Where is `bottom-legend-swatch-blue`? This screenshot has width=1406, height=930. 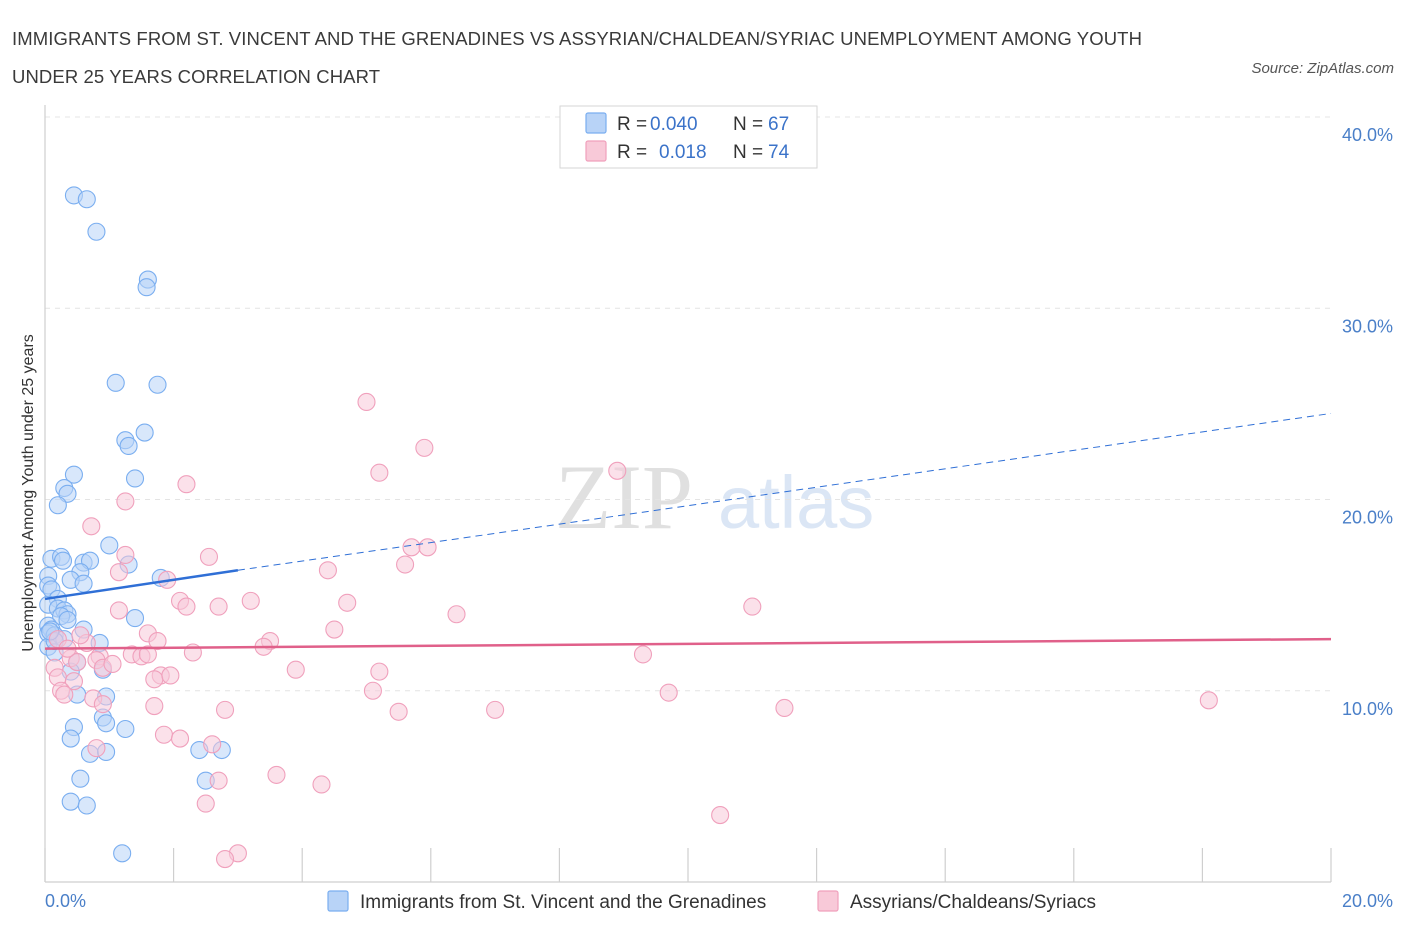
bottom-legend-swatch-blue is located at coordinates (338, 901).